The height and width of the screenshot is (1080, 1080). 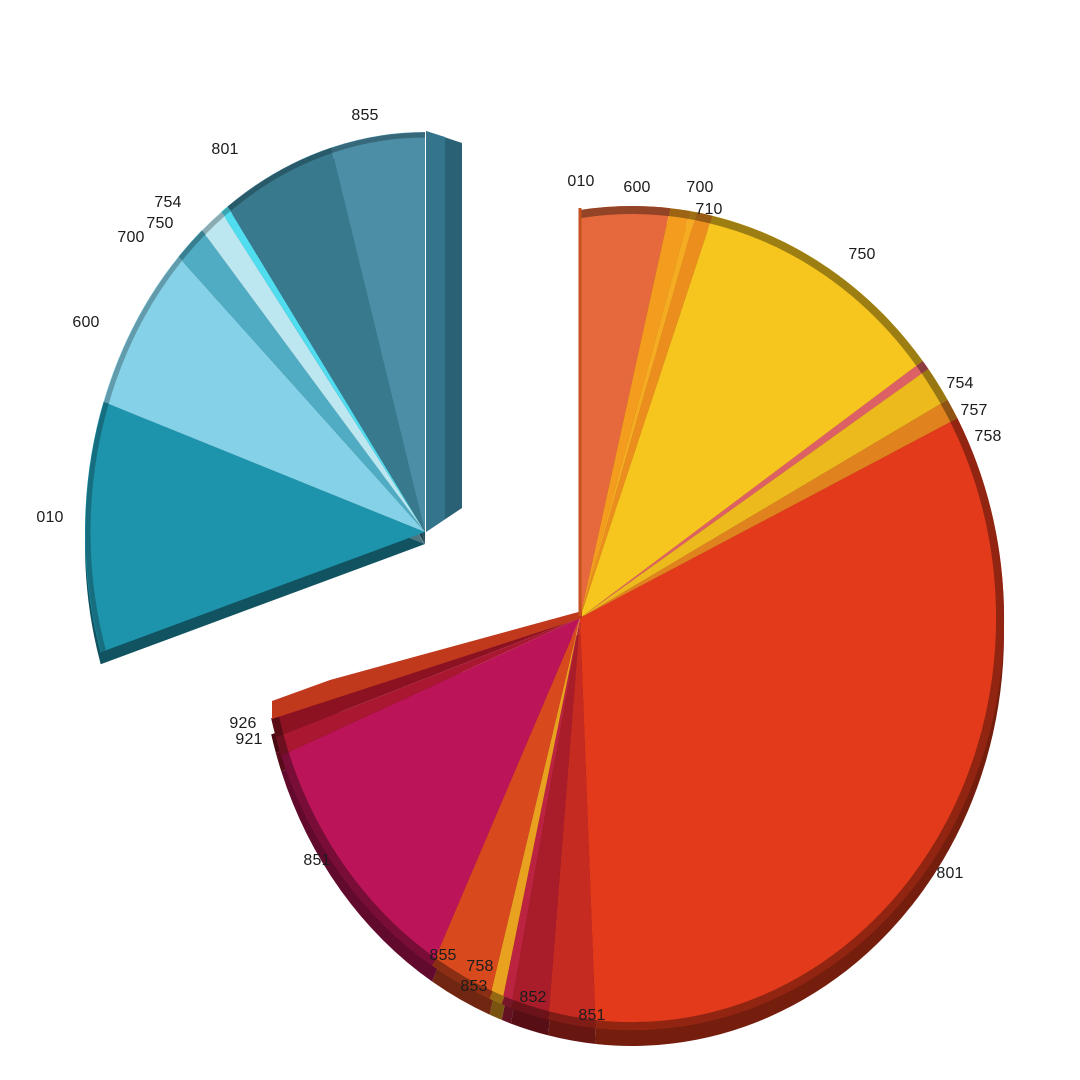 What do you see at coordinates (474, 986) in the screenshot?
I see `slice-label-853: 853` at bounding box center [474, 986].